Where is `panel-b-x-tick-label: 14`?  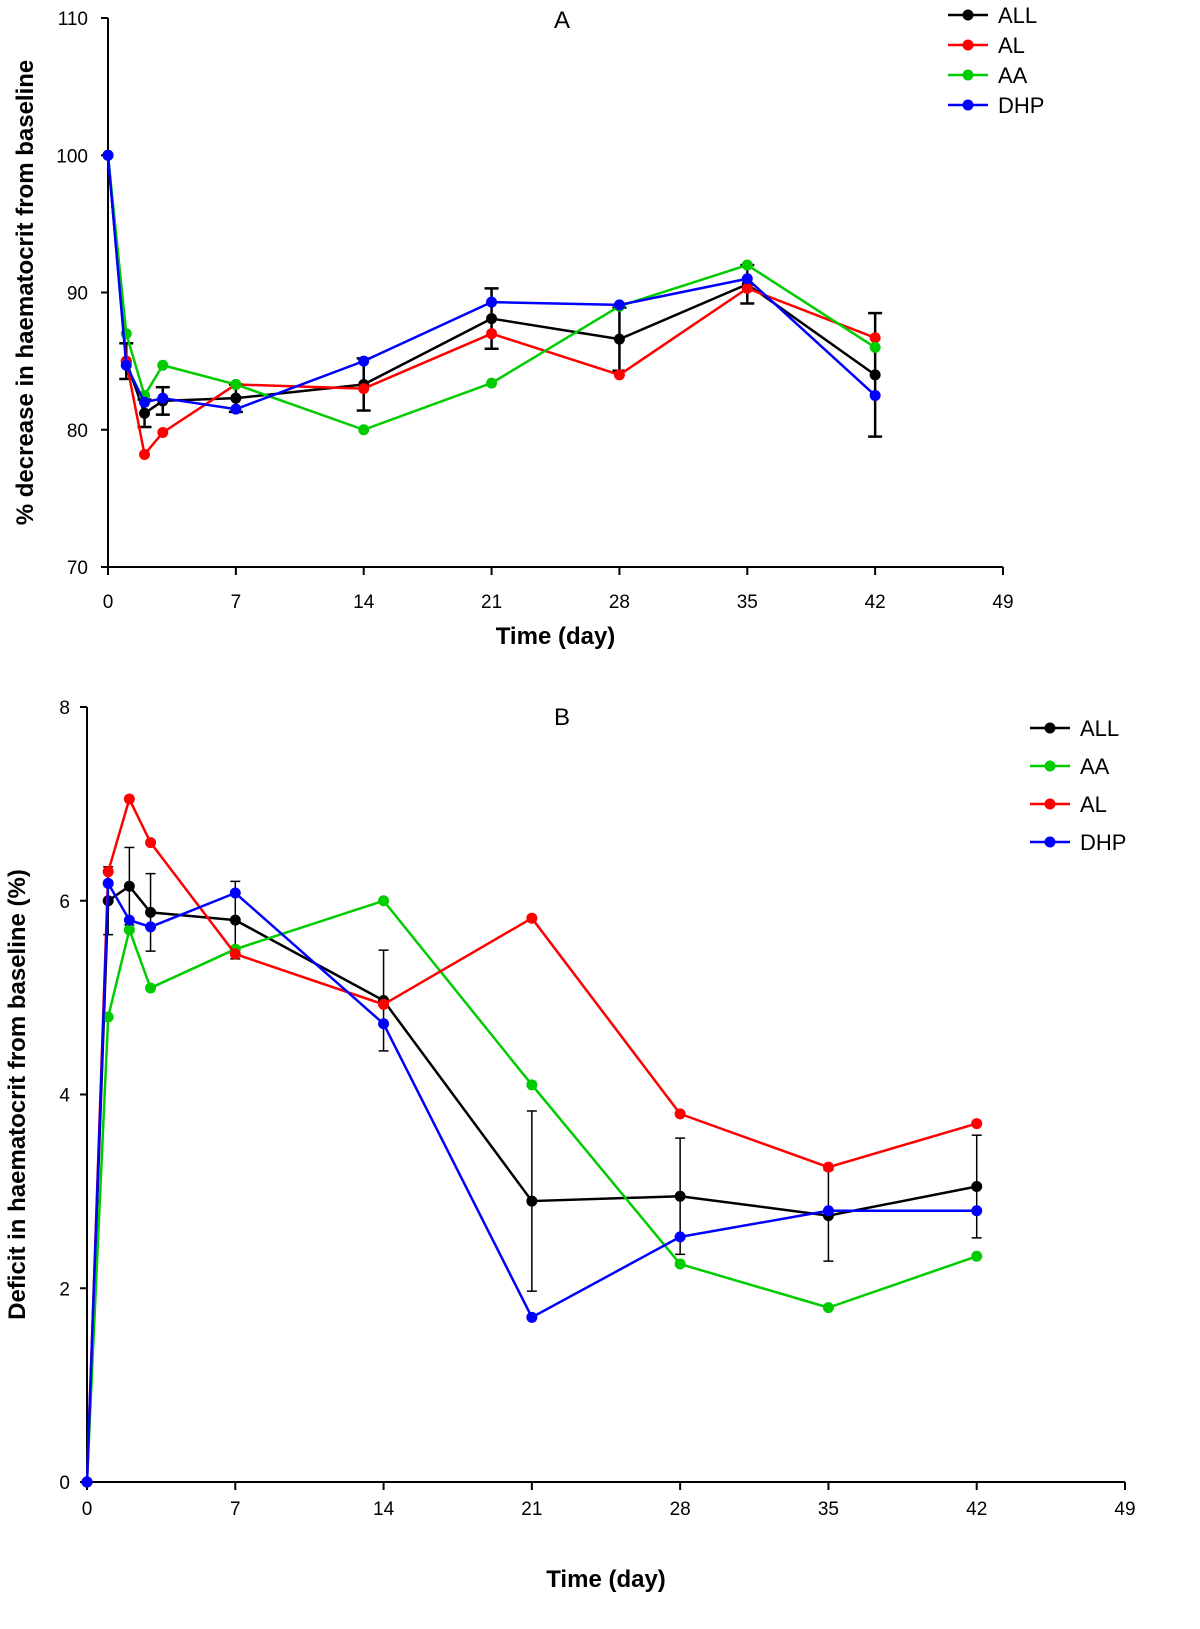 panel-b-x-tick-label: 14 is located at coordinates (384, 1509).